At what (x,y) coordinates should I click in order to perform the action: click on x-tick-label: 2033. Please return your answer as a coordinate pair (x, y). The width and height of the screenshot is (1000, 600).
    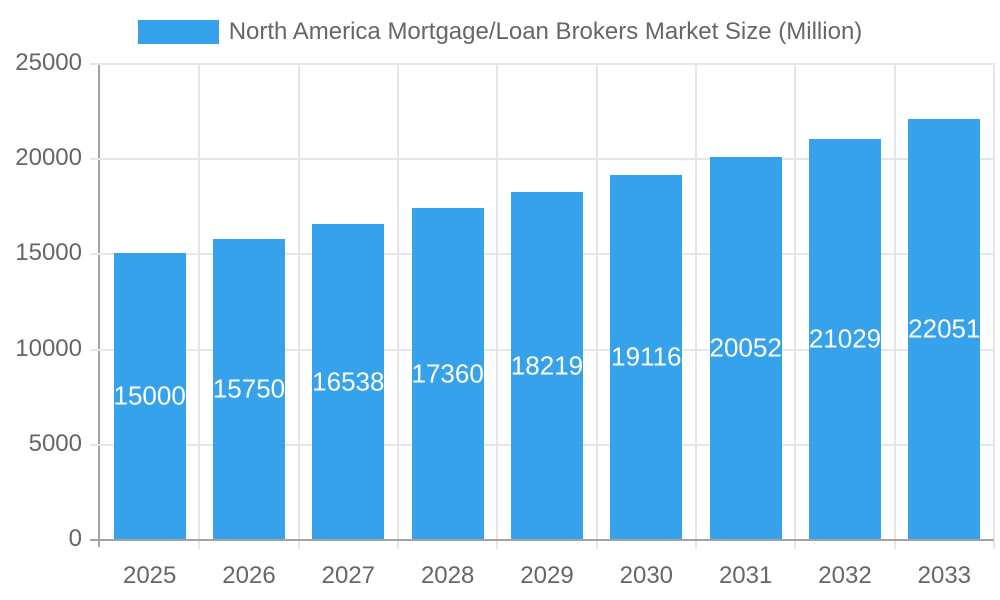
    Looking at the image, I should click on (944, 575).